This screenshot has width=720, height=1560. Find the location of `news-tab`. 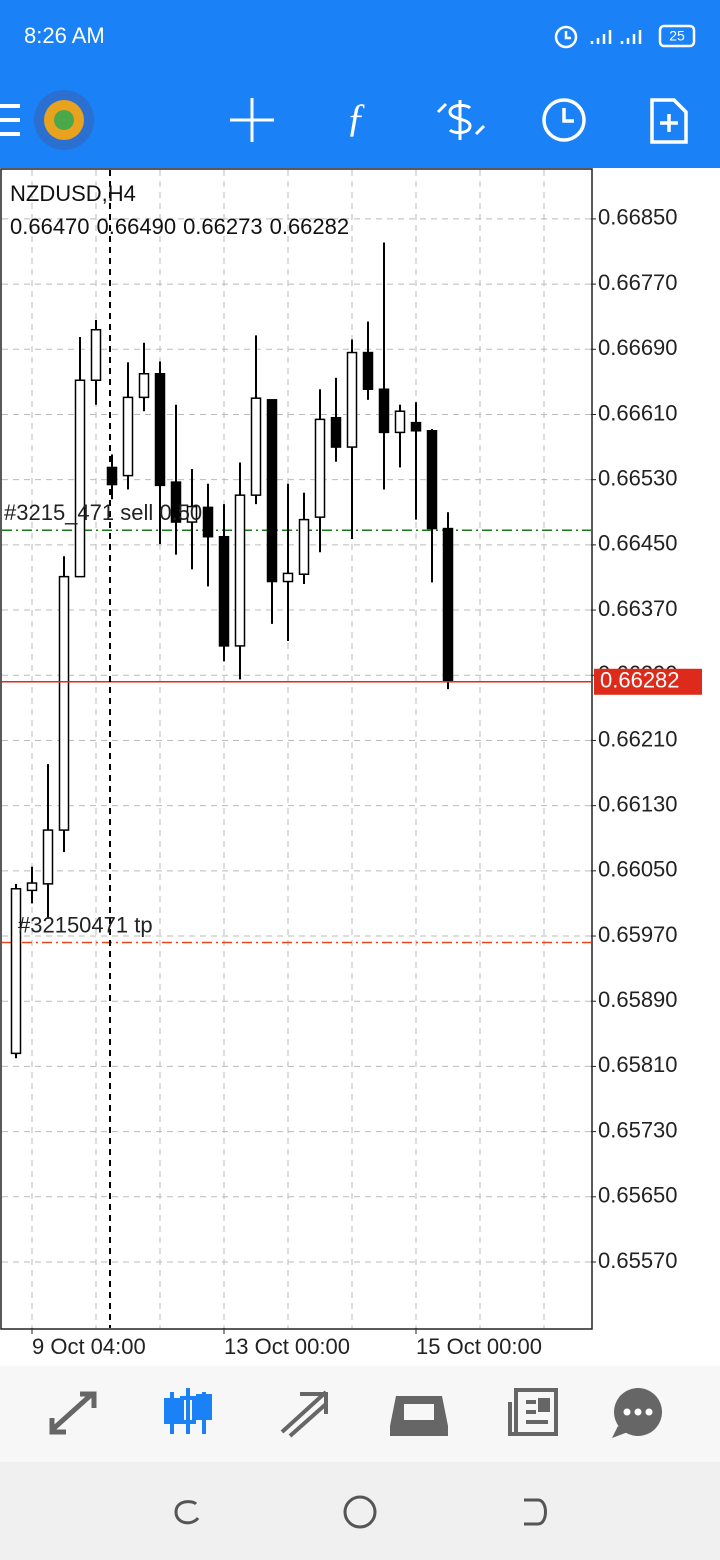

news-tab is located at coordinates (533, 1412).